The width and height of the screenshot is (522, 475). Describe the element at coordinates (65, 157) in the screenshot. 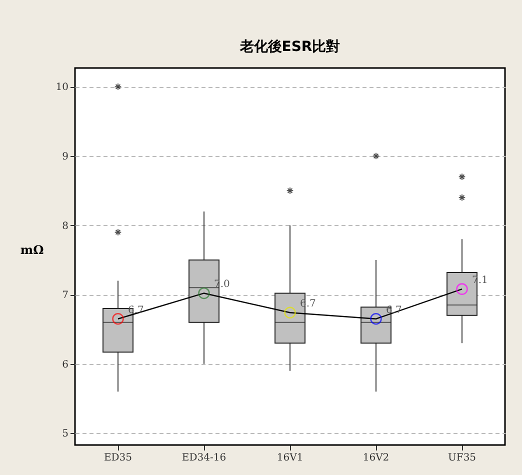

I see `y-tick-label: 9` at that location.